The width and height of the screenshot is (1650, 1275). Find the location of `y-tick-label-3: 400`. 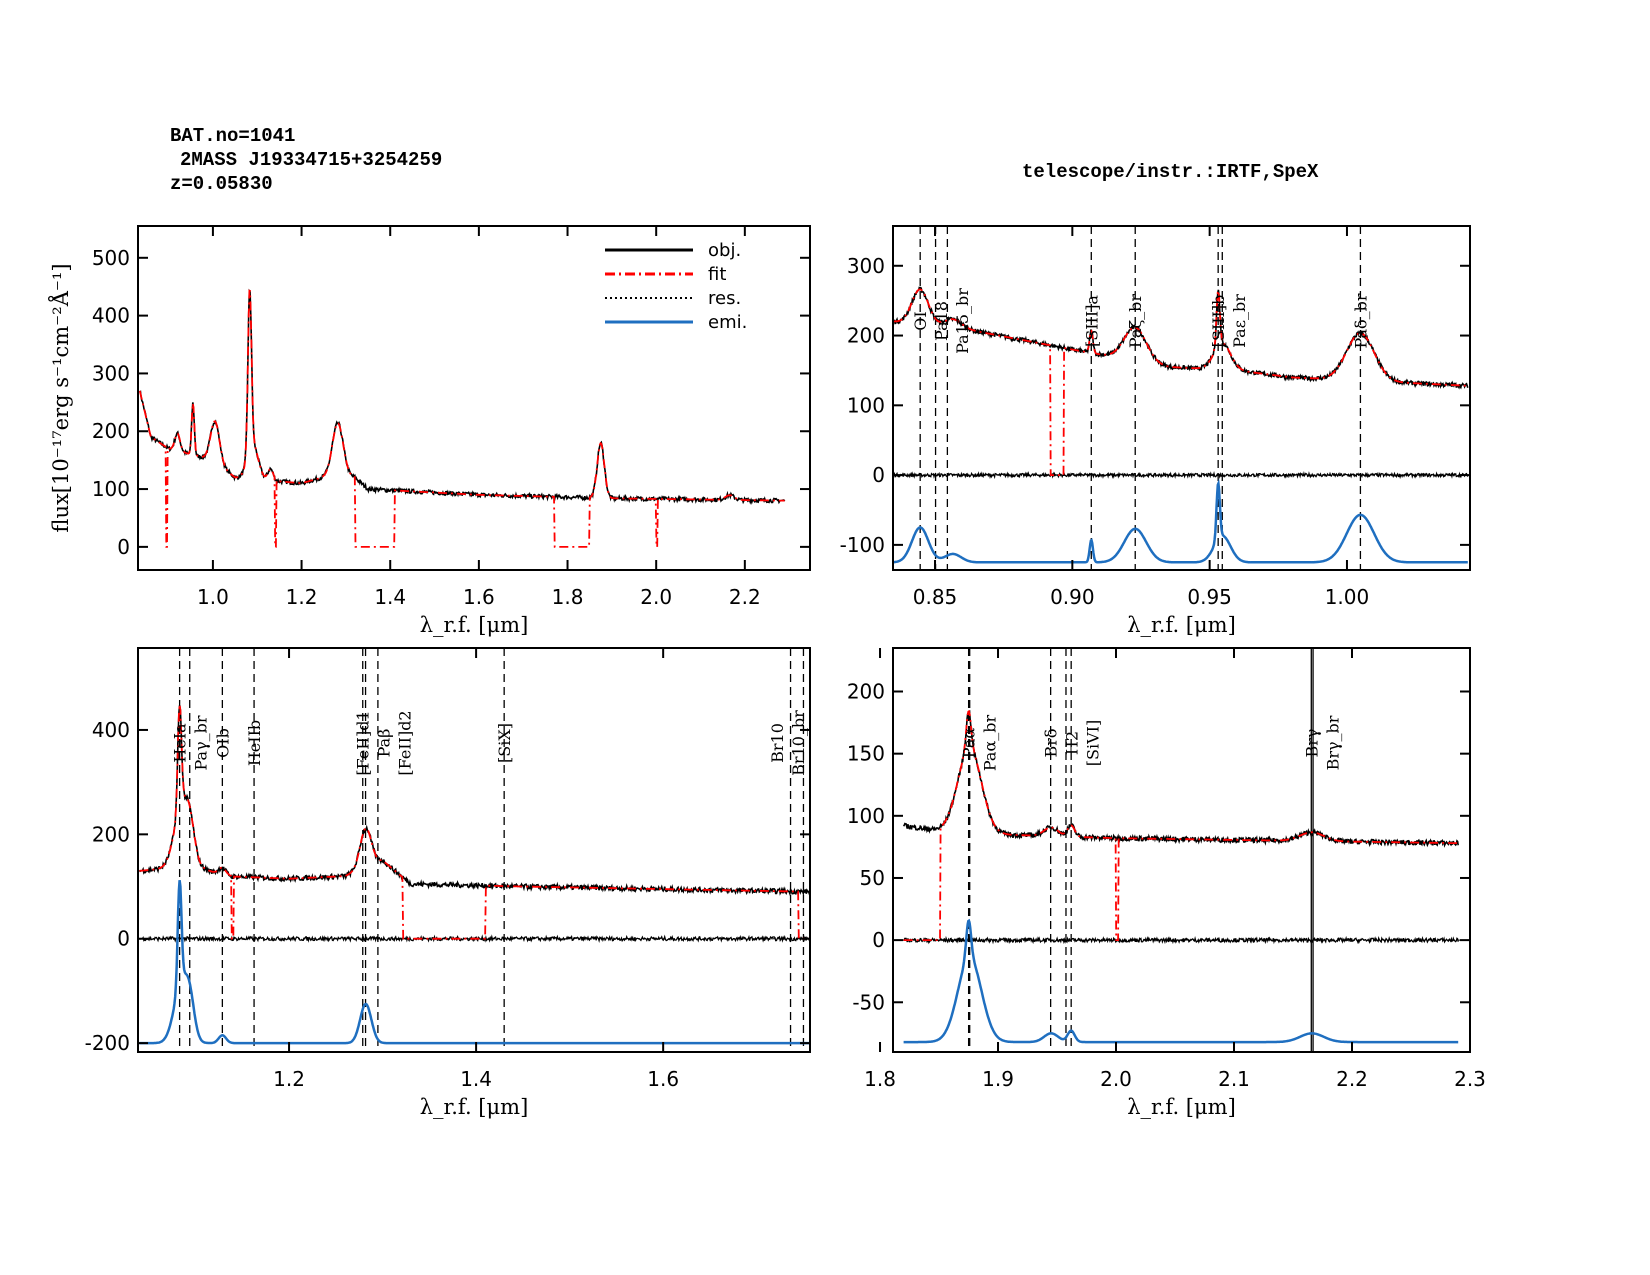

y-tick-label-3: 400 is located at coordinates (111, 730).